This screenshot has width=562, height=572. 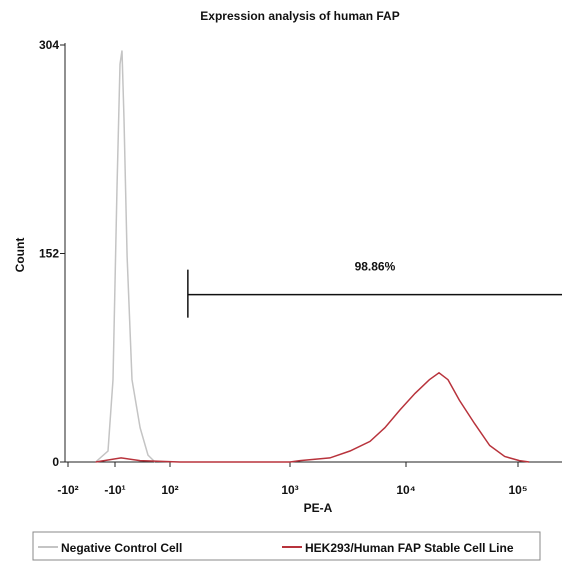 What do you see at coordinates (318, 508) in the screenshot?
I see `x-axis-label: PE-A` at bounding box center [318, 508].